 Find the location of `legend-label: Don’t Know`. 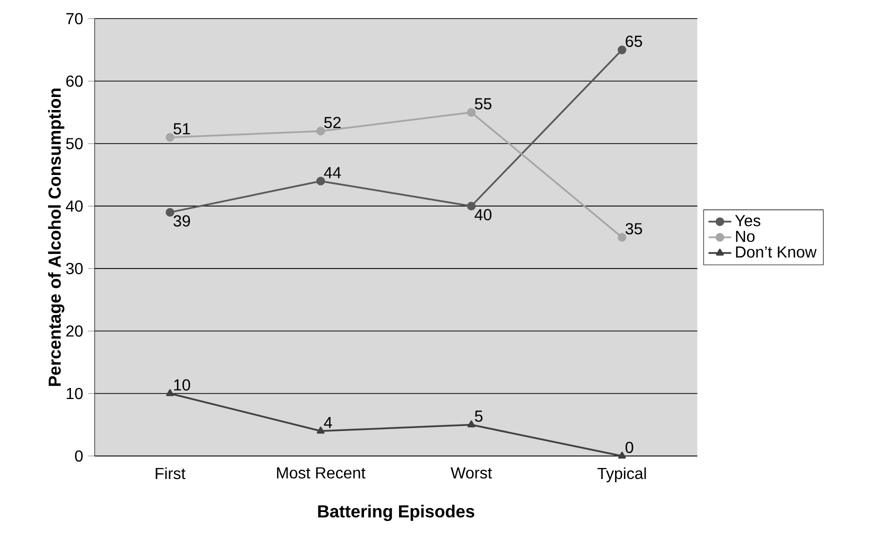

legend-label: Don’t Know is located at coordinates (776, 252).